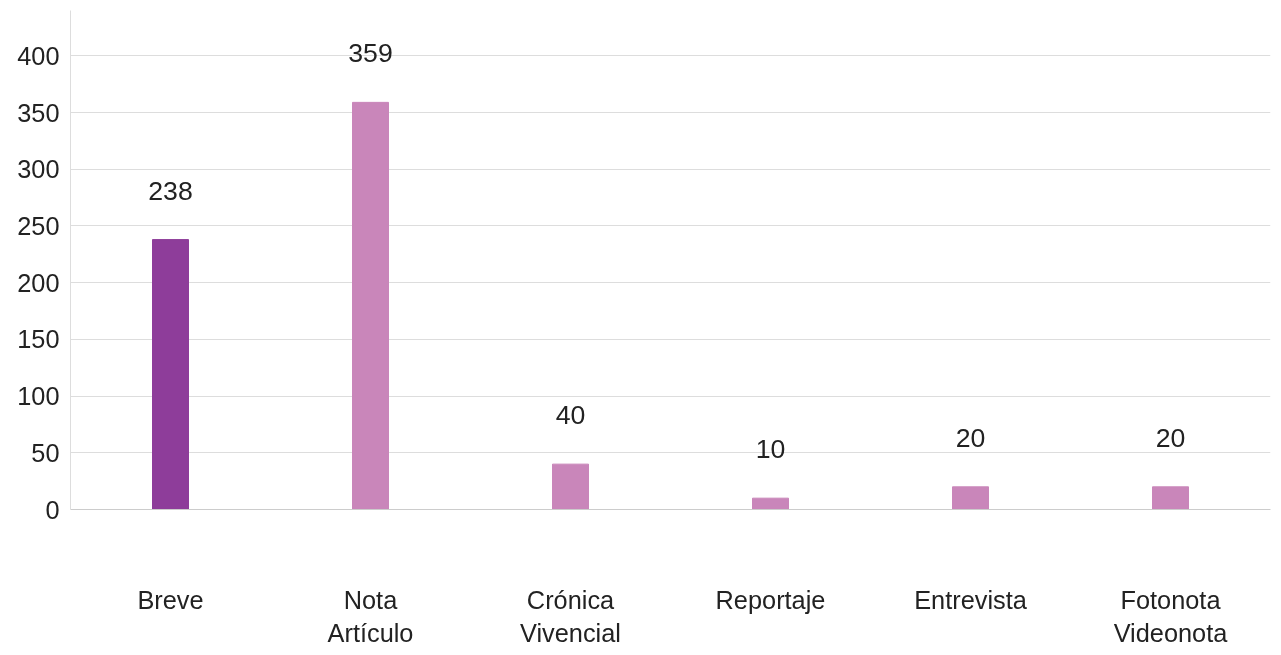  What do you see at coordinates (770, 449) in the screenshot?
I see `data-label: 10` at bounding box center [770, 449].